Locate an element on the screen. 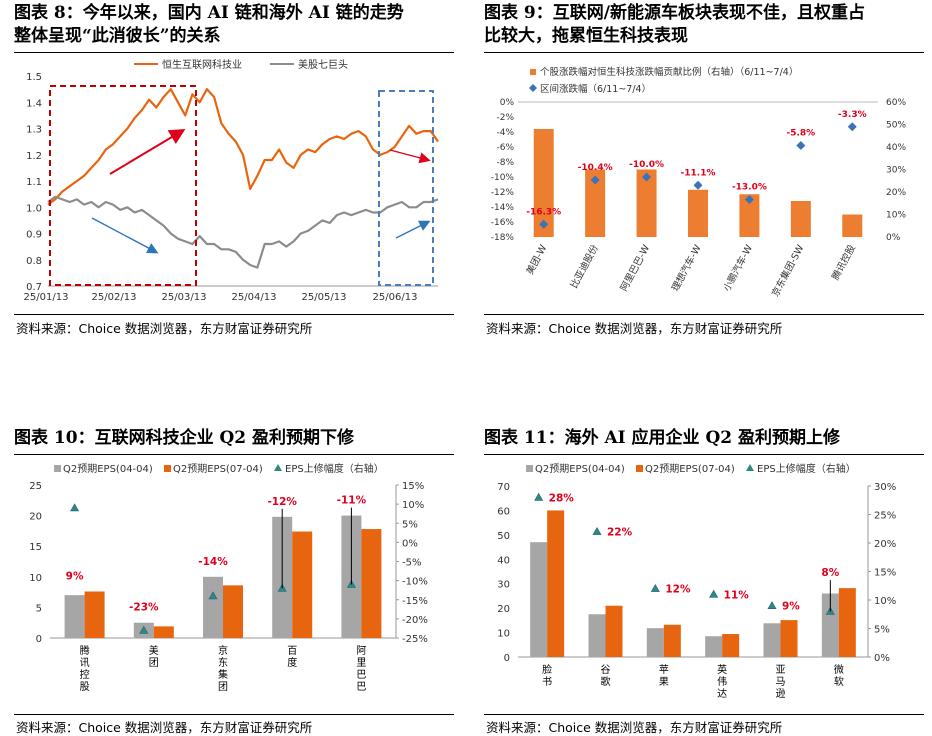 Image resolution: width=932 pixels, height=736 pixels. fig9-legend-bar-swatch is located at coordinates (533, 72).